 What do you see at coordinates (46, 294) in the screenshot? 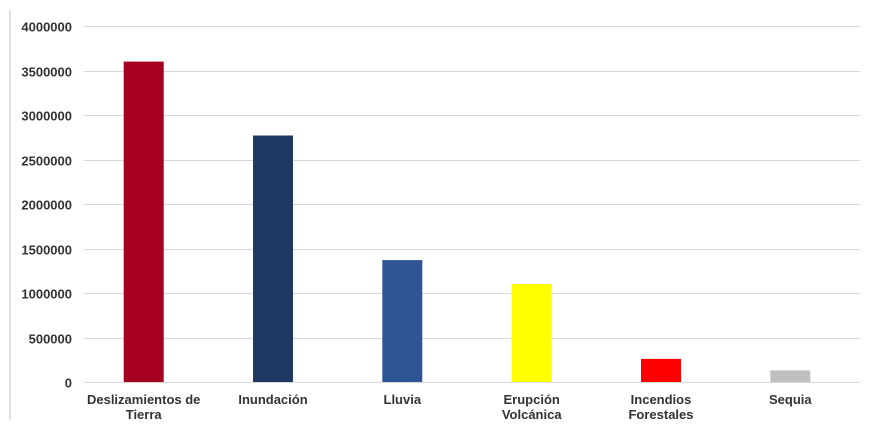
I see `y-tick-label: 1000000` at bounding box center [46, 294].